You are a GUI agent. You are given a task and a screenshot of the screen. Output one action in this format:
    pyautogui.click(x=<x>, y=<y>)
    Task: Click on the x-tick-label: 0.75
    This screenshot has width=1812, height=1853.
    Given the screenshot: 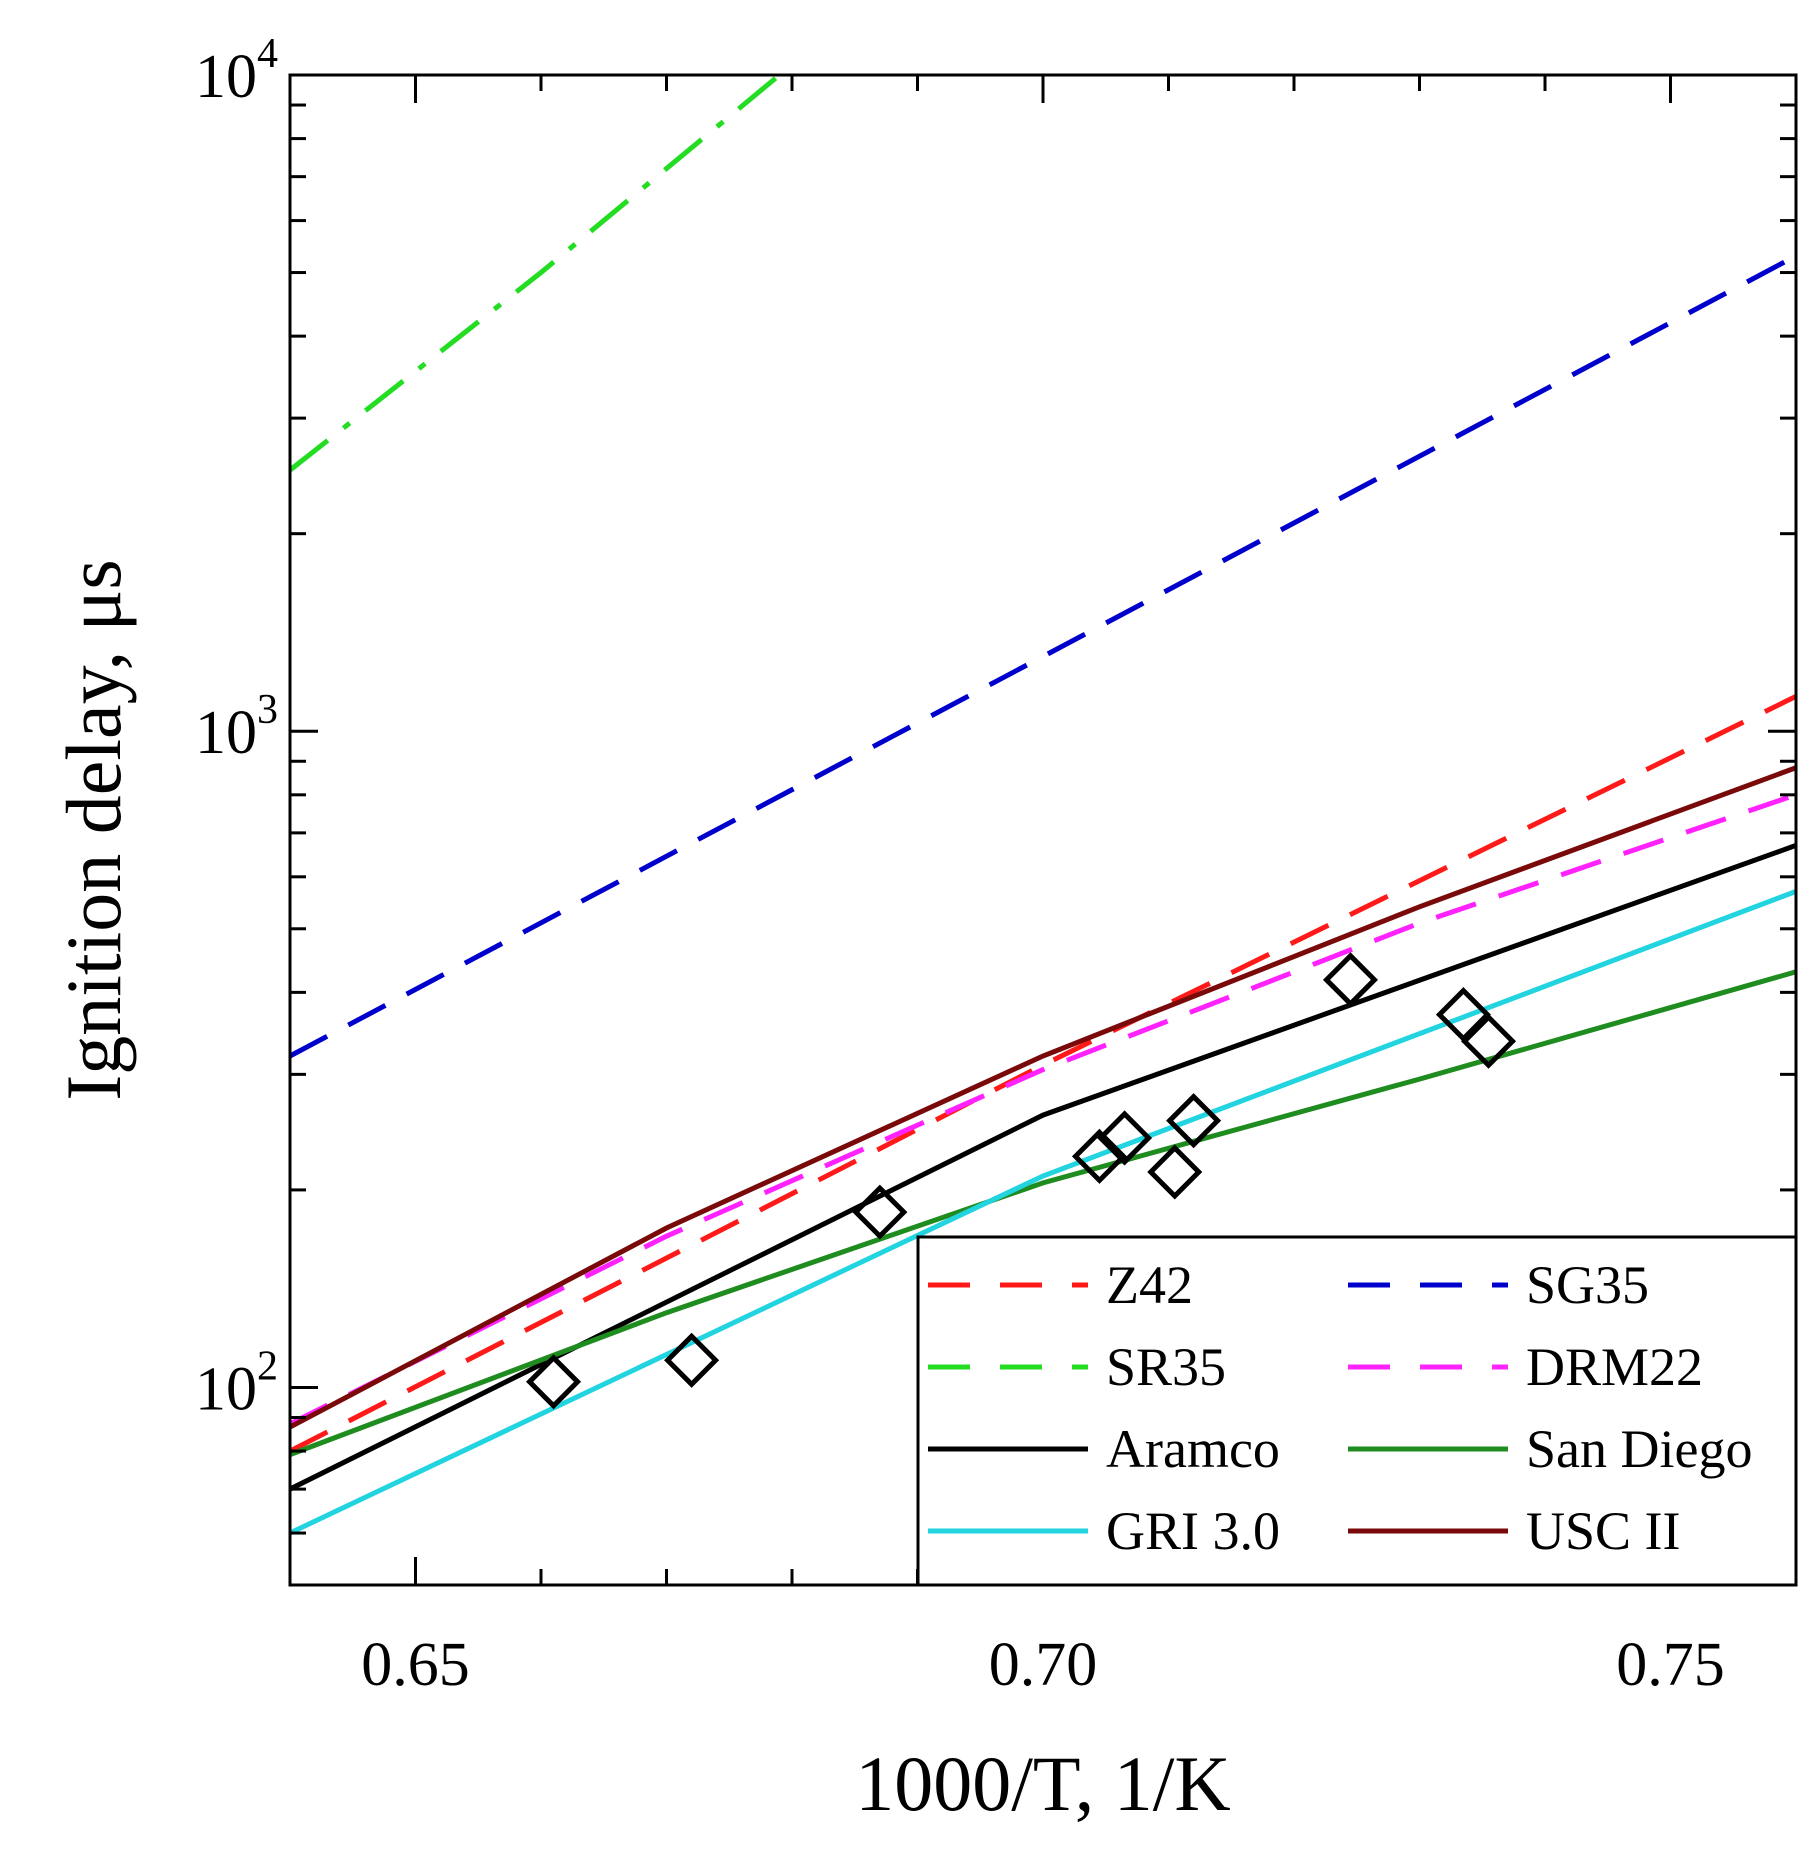 What is the action you would take?
    pyautogui.click(x=1670, y=1665)
    